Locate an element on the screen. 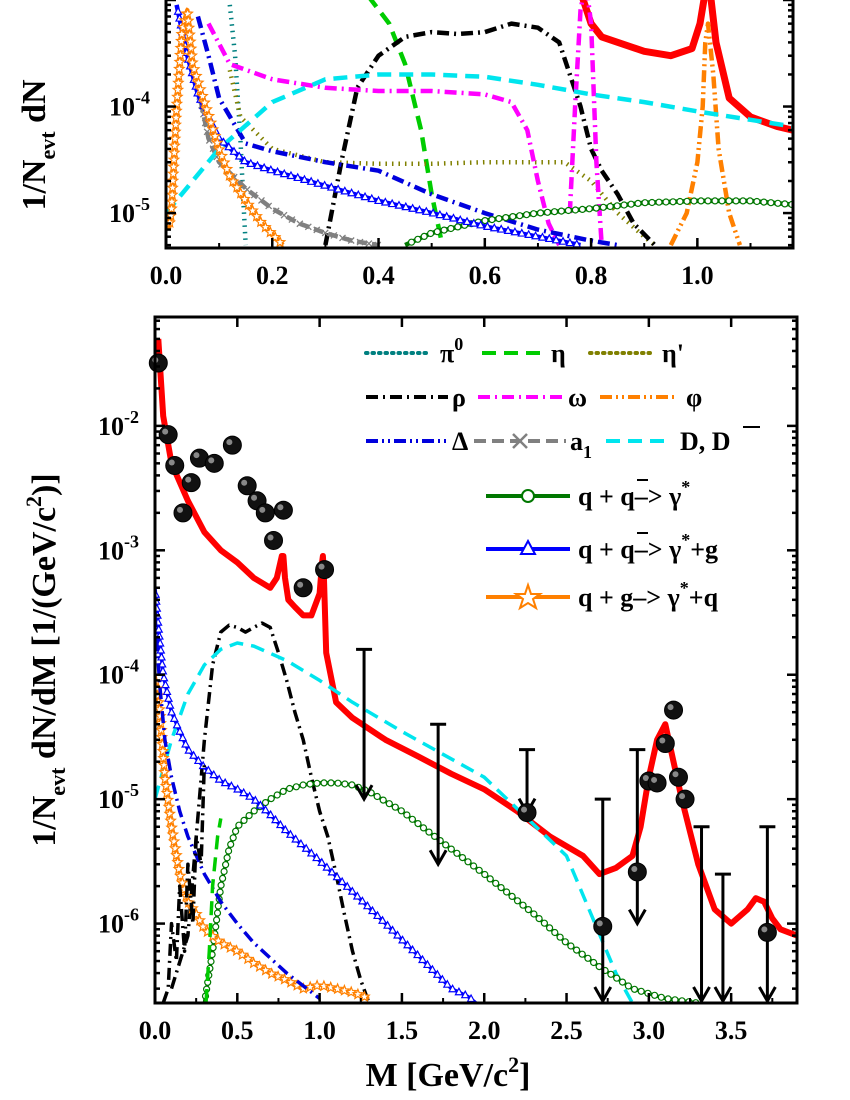 This screenshot has width=850, height=1100. bottom-x-tick-label: 0.0 is located at coordinates (155, 1030).